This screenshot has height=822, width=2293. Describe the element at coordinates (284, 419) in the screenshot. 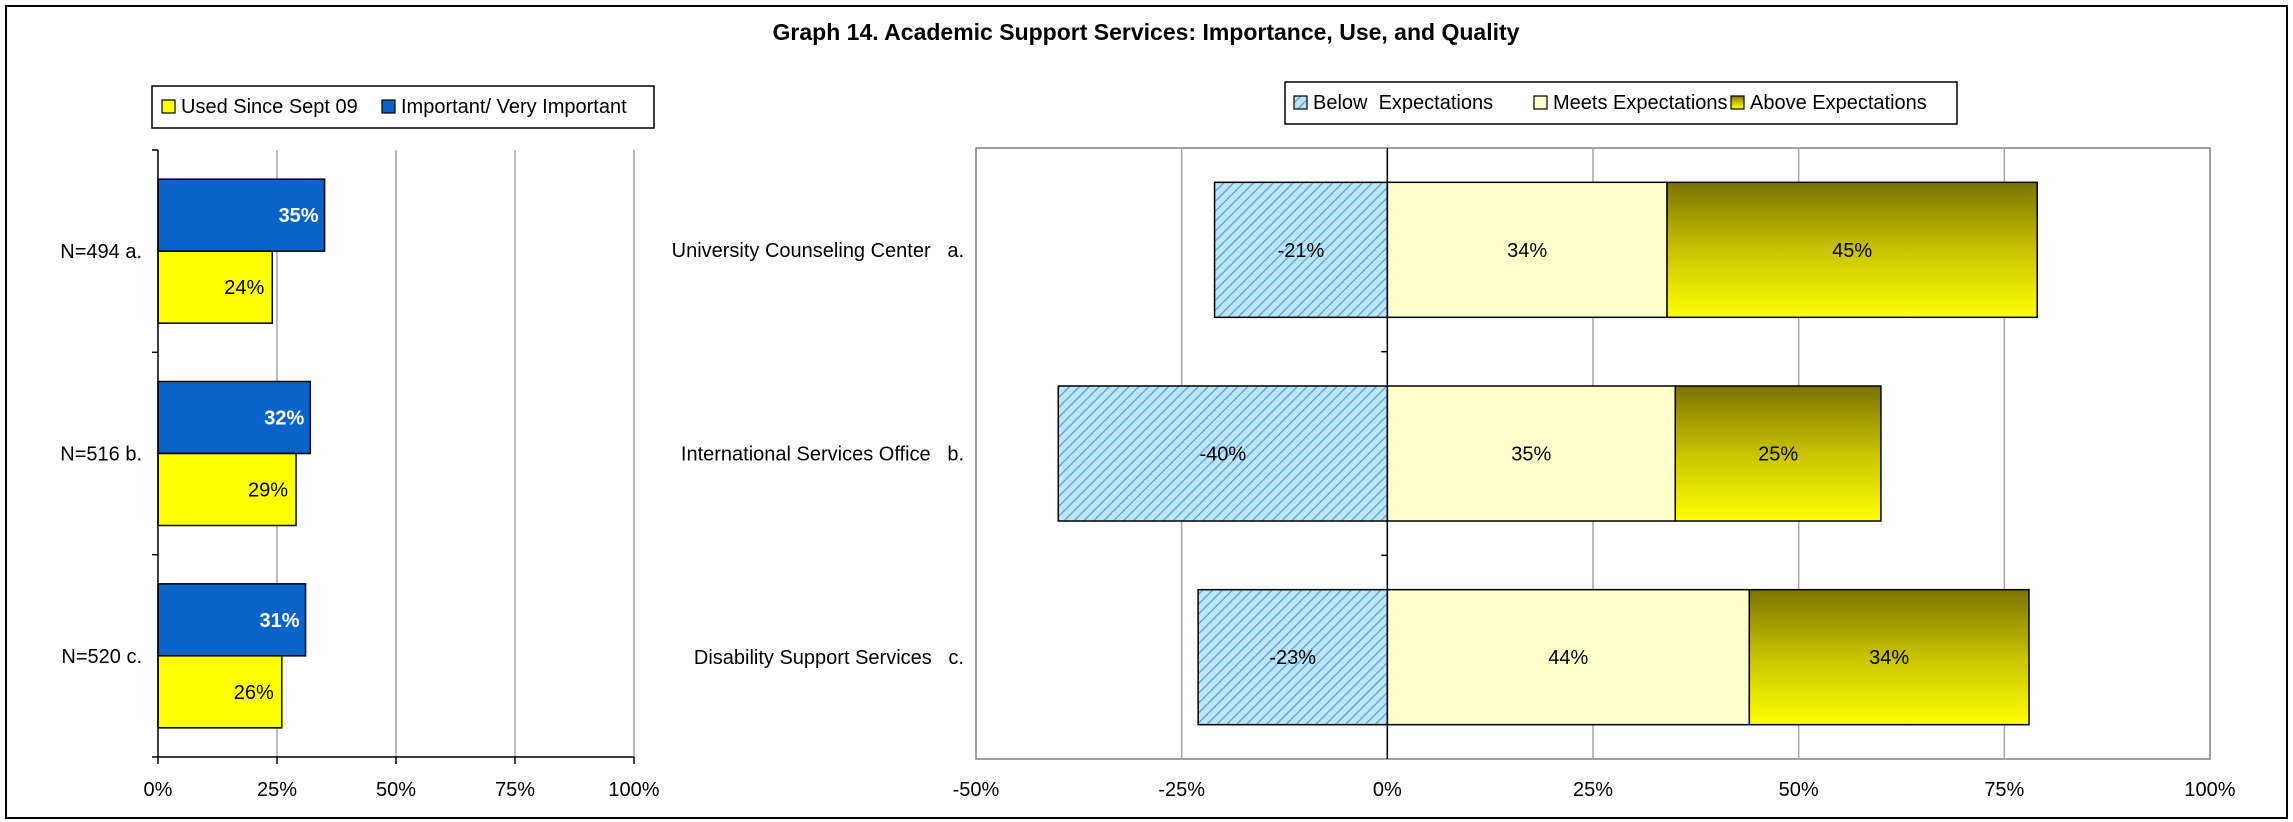

I see `data-label-important: 32%` at that location.